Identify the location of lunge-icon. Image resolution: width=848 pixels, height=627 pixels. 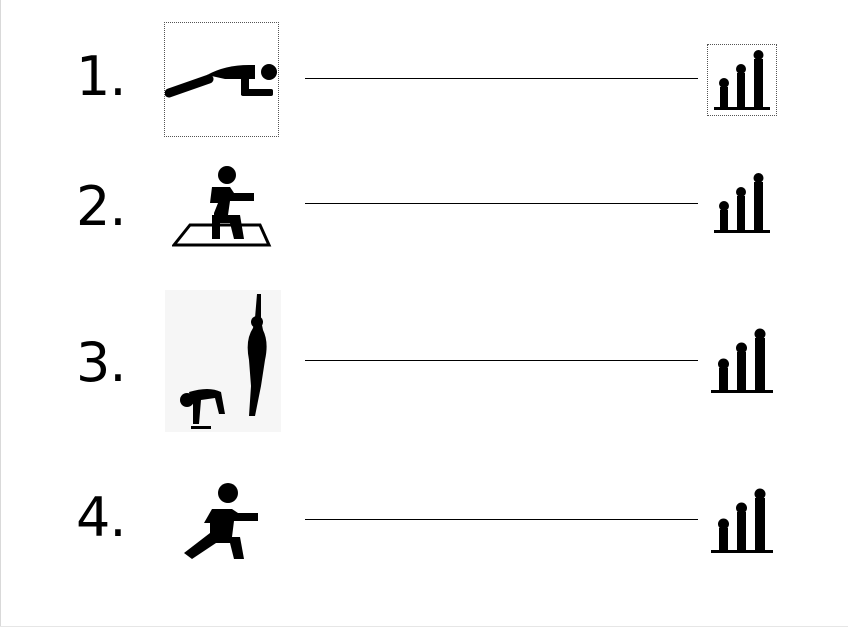
(220, 522).